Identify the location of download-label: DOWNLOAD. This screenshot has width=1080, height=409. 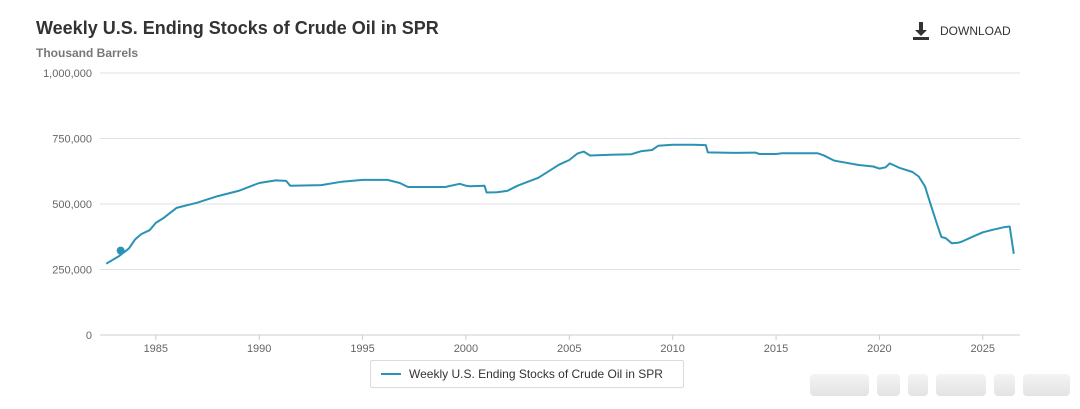
(975, 31).